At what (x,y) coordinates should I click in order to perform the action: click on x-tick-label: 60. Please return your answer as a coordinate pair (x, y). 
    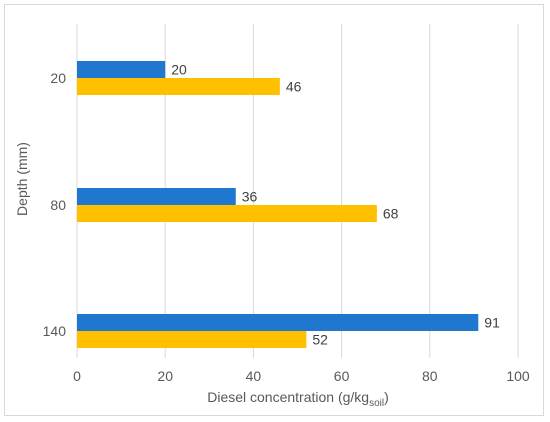
    Looking at the image, I should click on (342, 376).